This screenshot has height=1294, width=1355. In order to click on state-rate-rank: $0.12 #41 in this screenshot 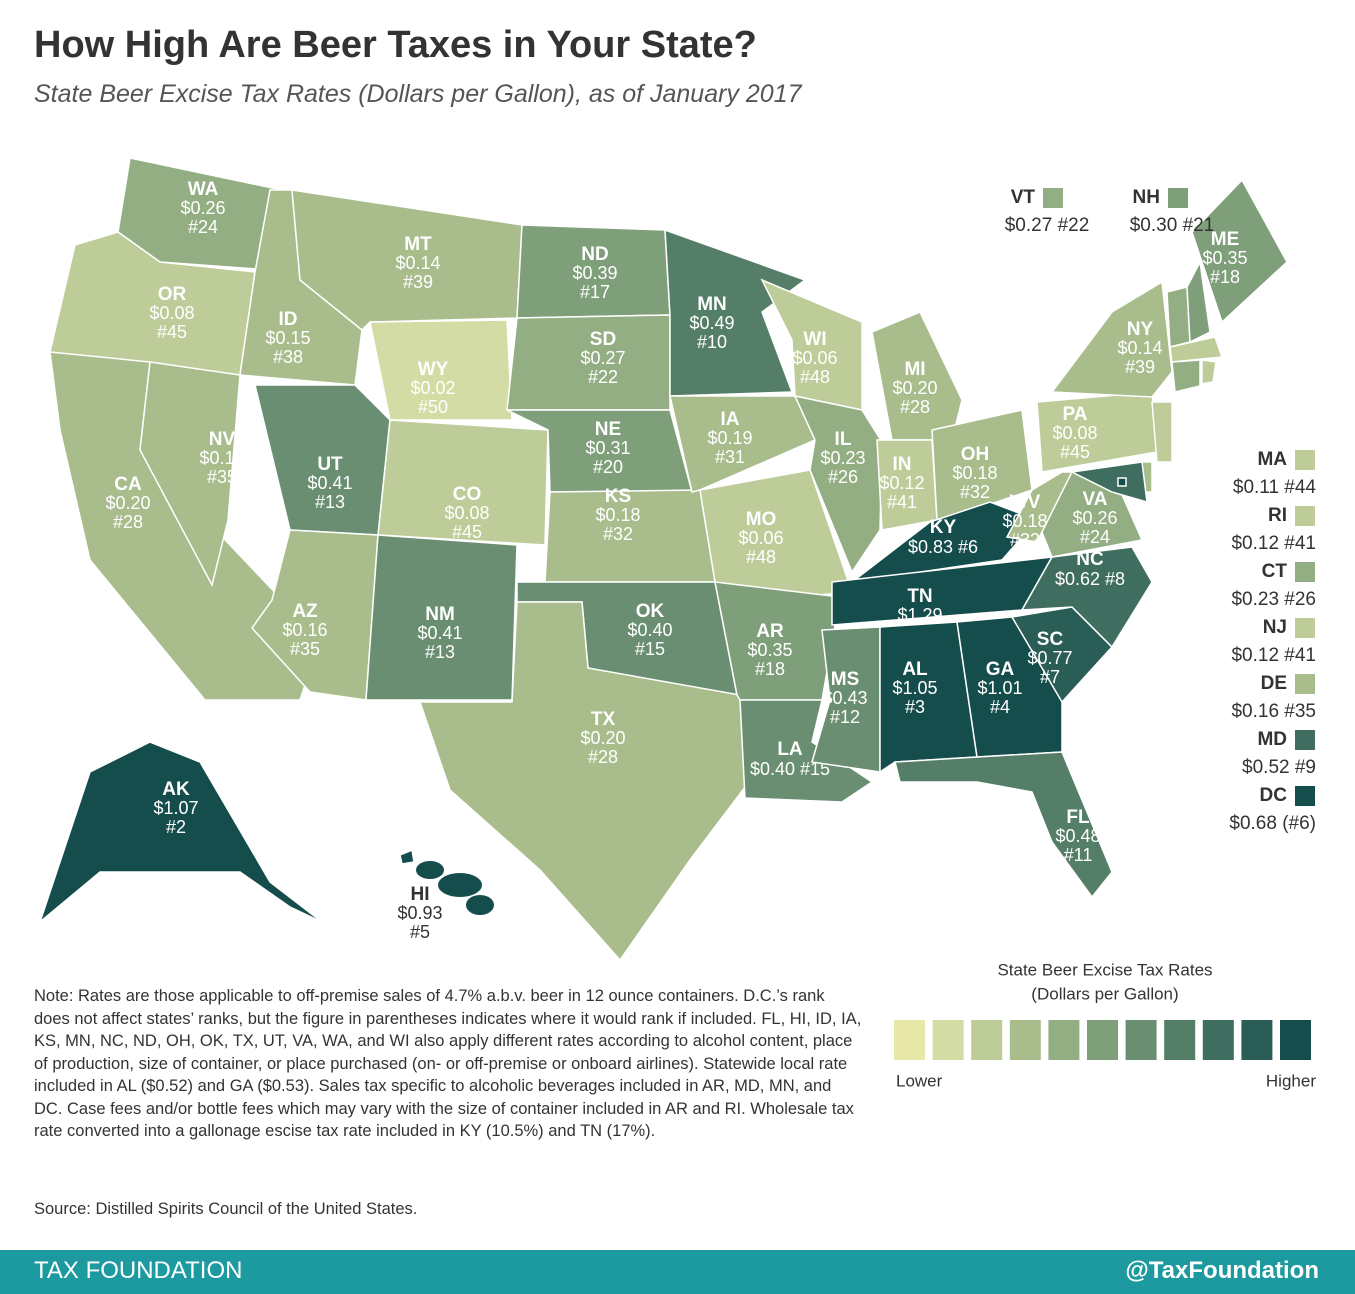, I will do `click(1273, 655)`.